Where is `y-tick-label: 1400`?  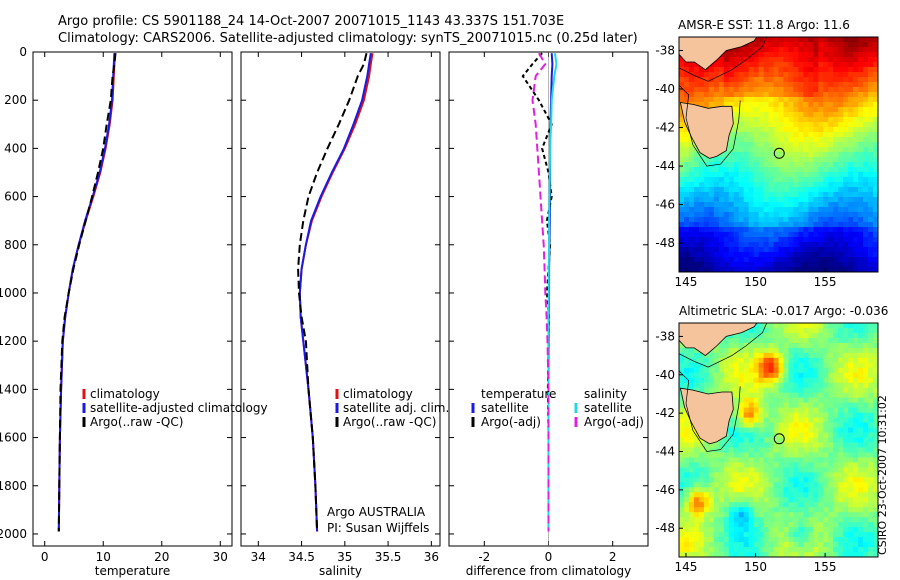 y-tick-label: 1400 is located at coordinates (13, 389).